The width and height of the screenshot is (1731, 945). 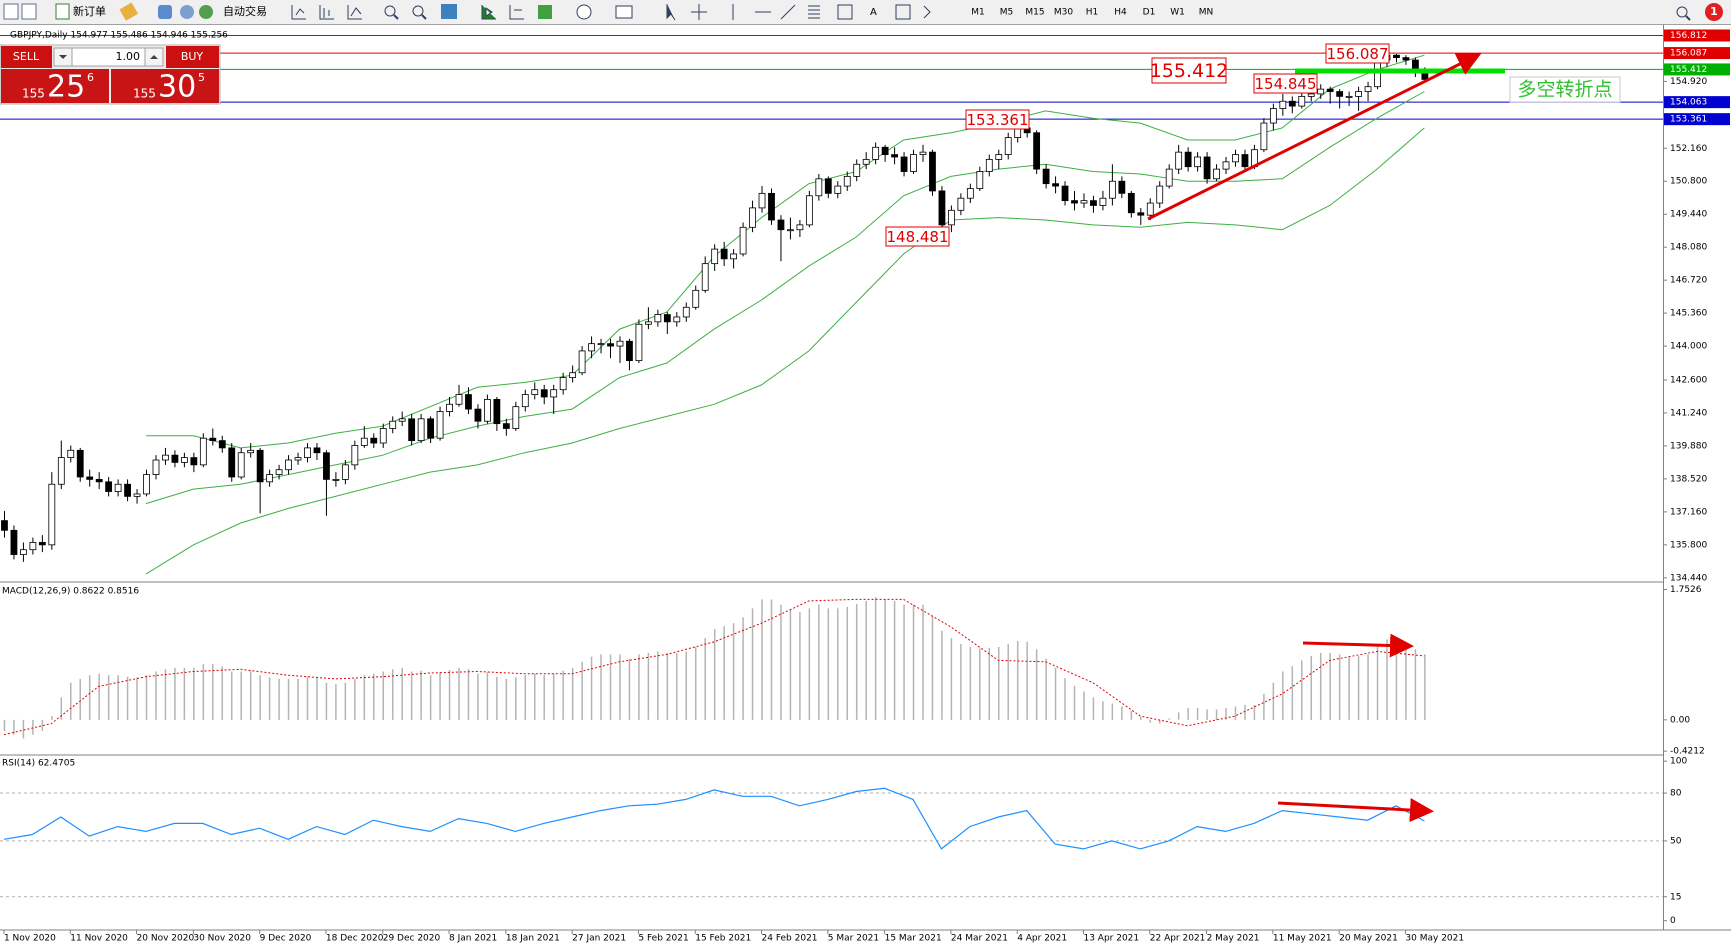 What do you see at coordinates (355, 939) in the screenshot?
I see `x-tick-label: 18 Dec 2020` at bounding box center [355, 939].